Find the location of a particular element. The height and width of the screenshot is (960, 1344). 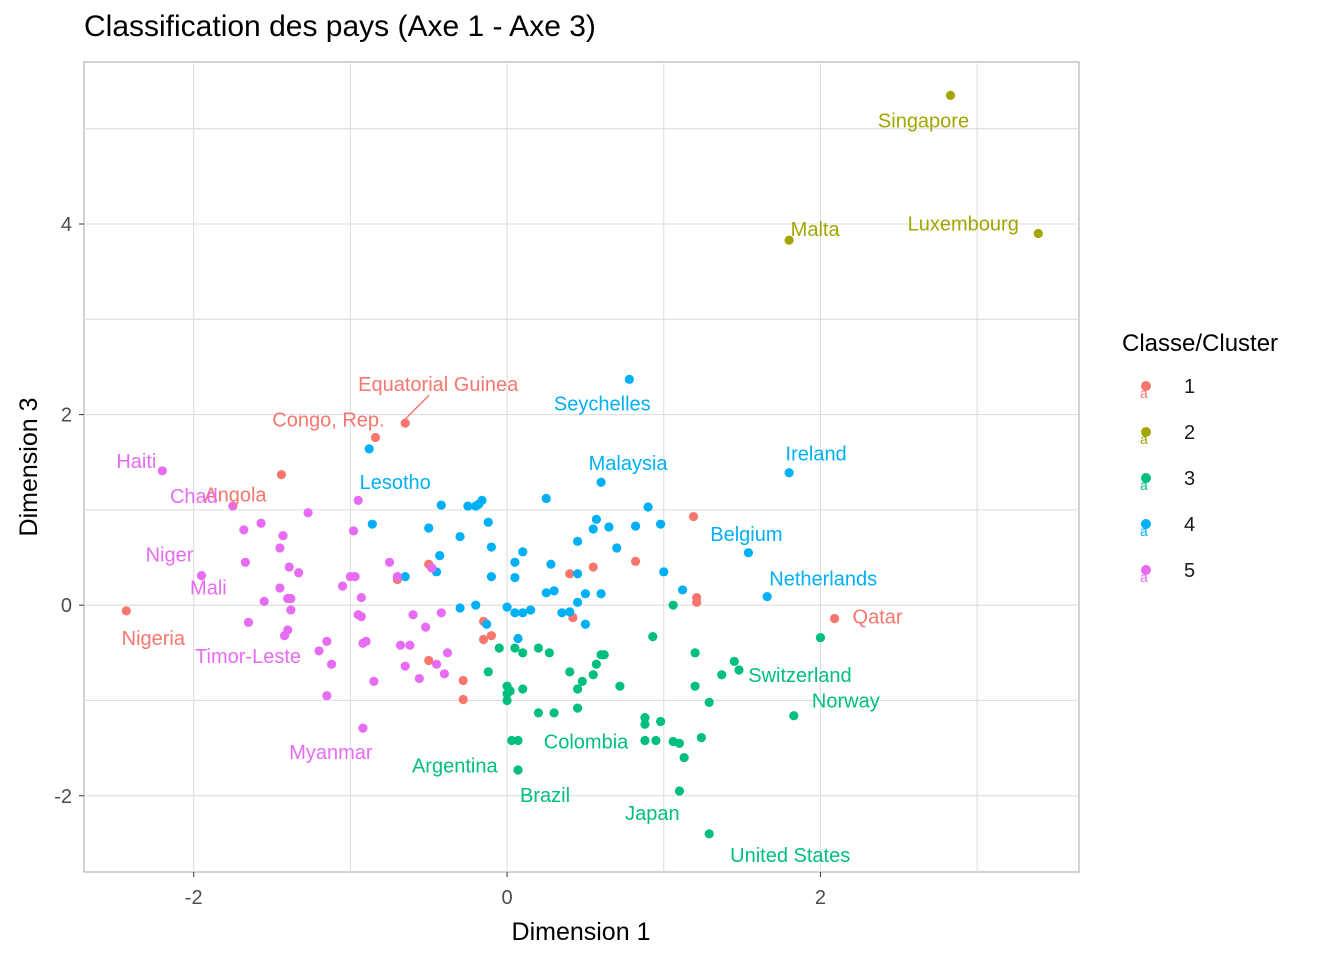

country-label: Belgium is located at coordinates (746, 535).